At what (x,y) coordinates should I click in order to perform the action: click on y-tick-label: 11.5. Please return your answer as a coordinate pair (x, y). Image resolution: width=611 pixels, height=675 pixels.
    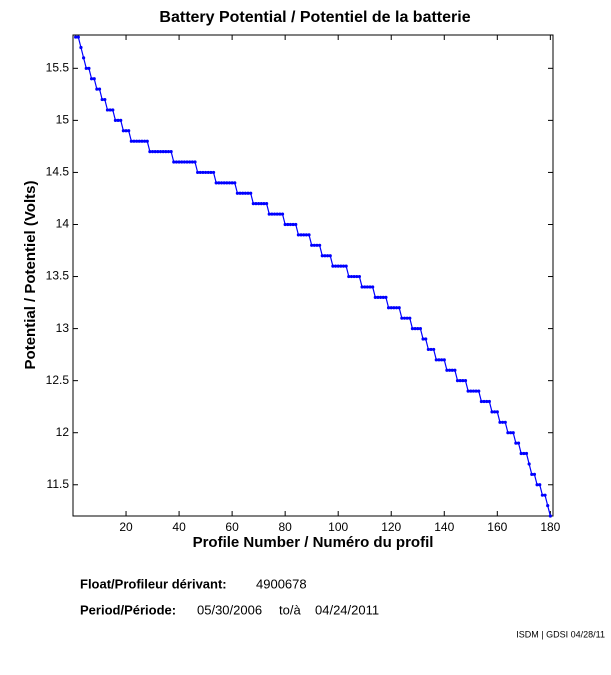
    Looking at the image, I should click on (58, 484).